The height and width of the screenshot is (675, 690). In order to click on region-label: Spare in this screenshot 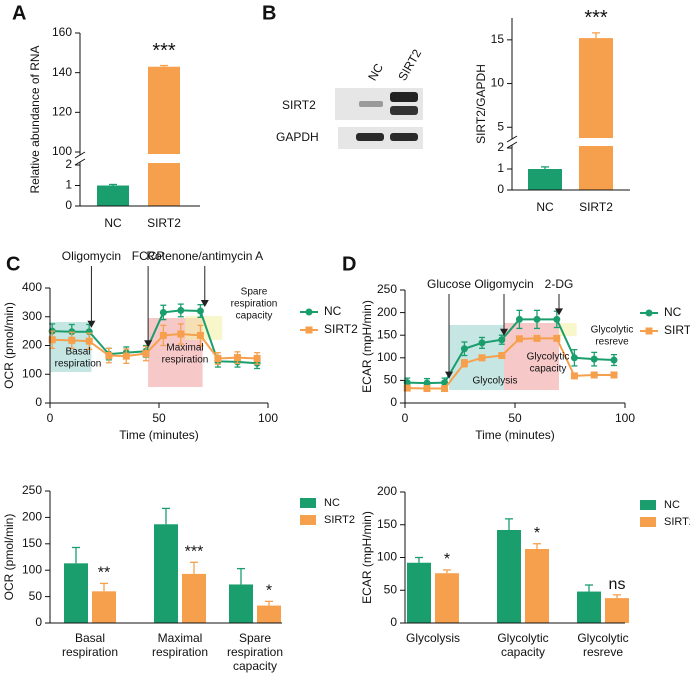, I will do `click(254, 292)`.